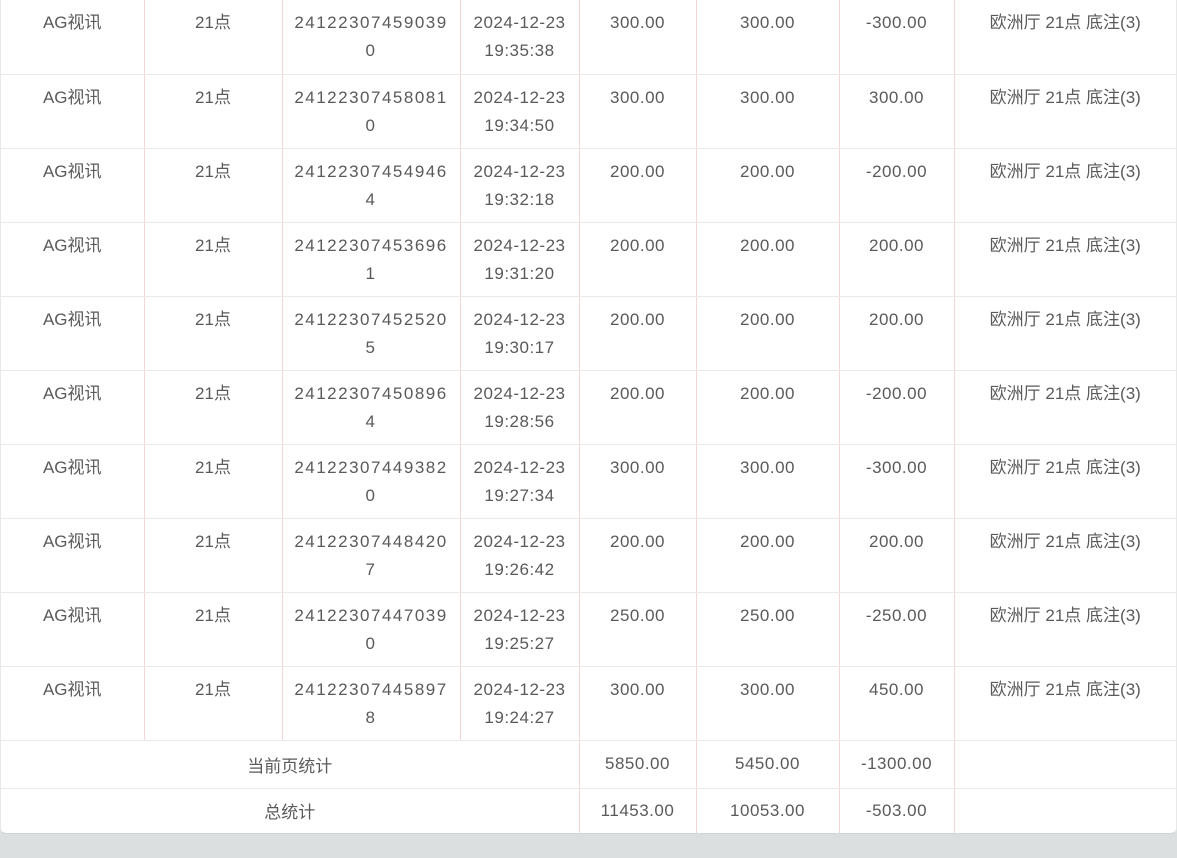  I want to click on cell-bet-time: 2024-12-23 19:28:56, so click(520, 407).